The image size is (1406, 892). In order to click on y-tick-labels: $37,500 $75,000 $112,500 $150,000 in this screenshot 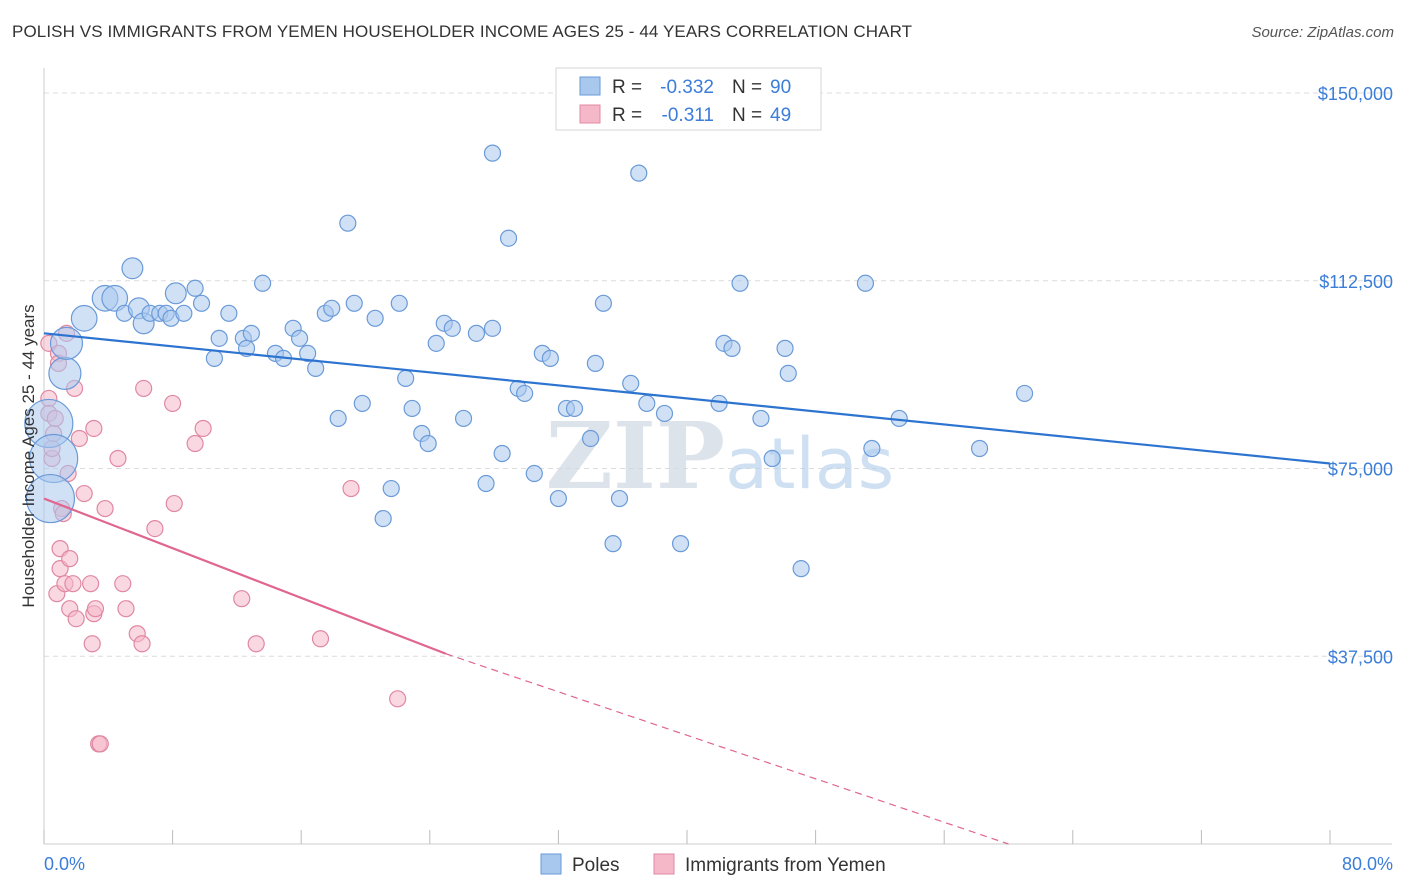, I will do `click(1355, 375)`.